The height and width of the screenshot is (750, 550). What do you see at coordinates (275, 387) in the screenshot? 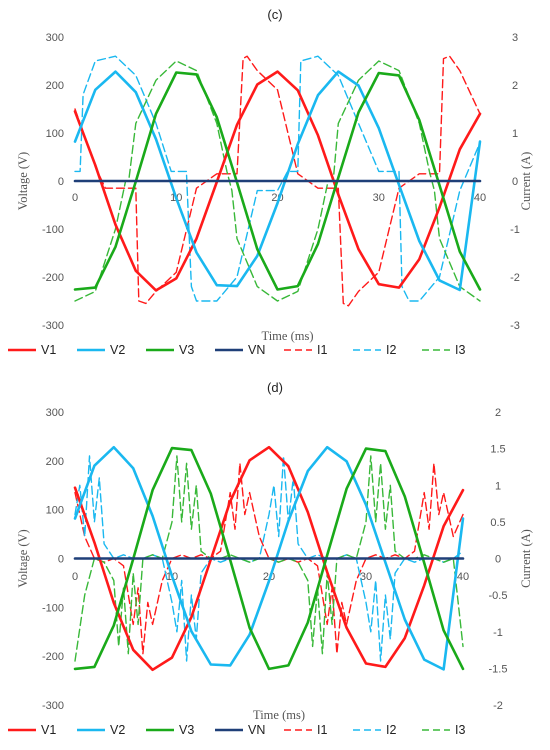
I see `chart-title: (d)` at bounding box center [275, 387].